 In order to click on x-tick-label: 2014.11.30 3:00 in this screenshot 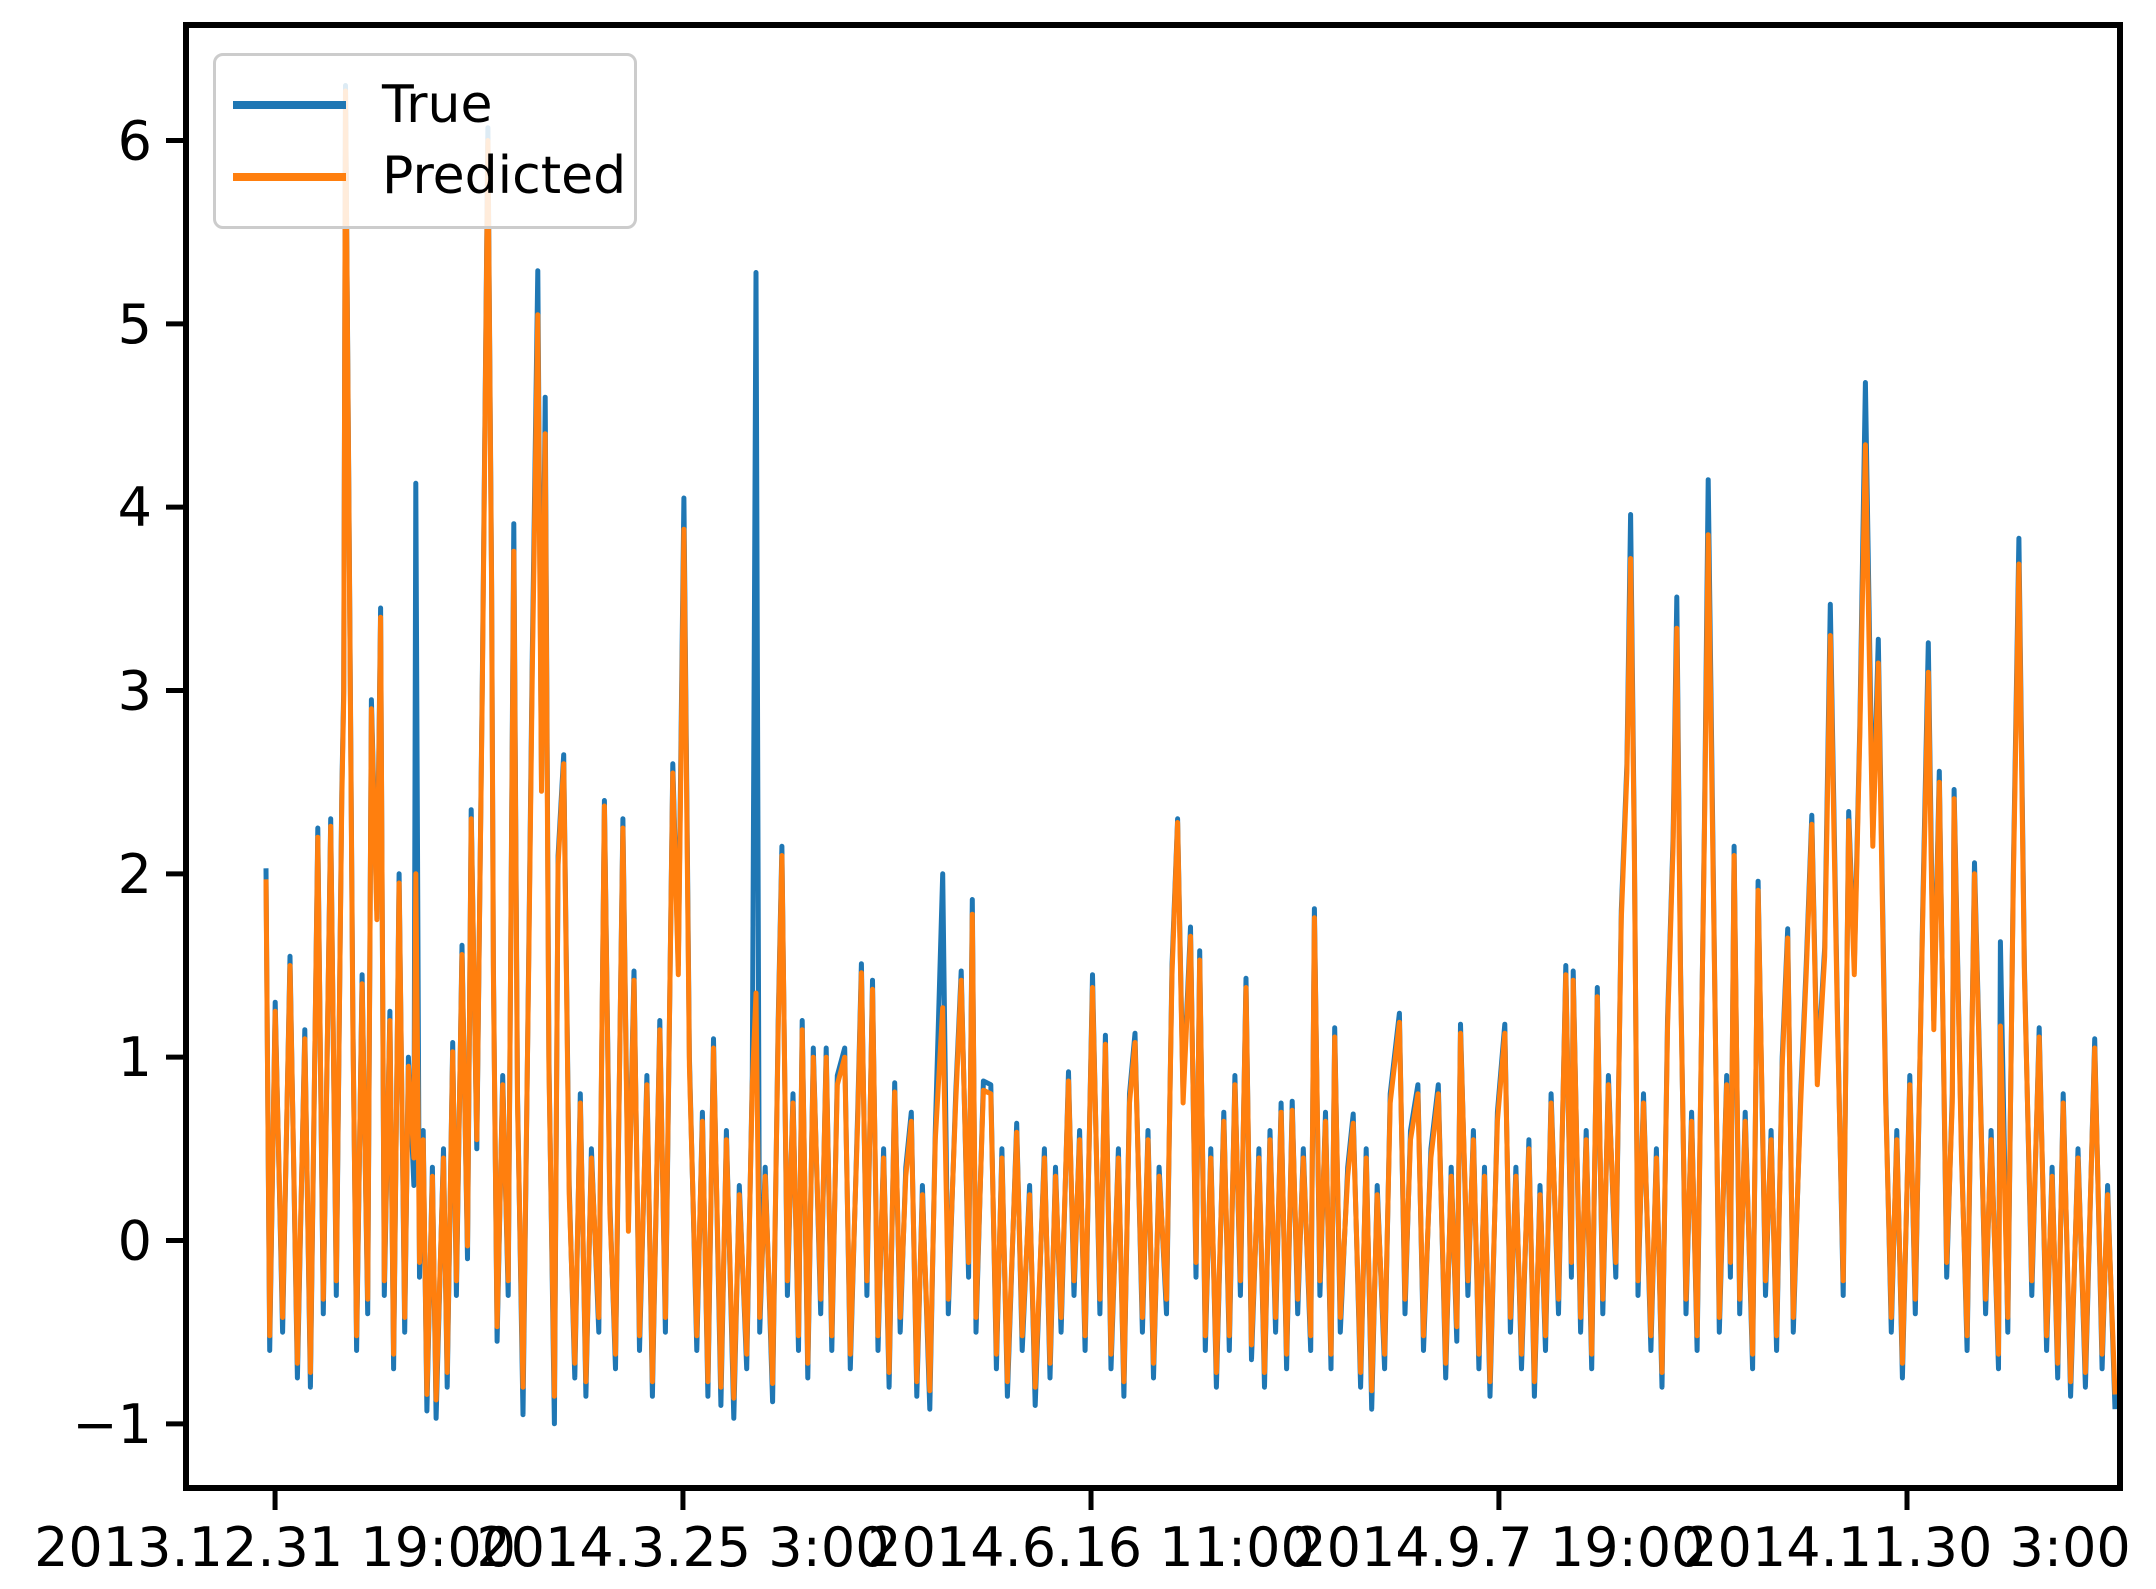, I will do `click(1907, 1547)`.